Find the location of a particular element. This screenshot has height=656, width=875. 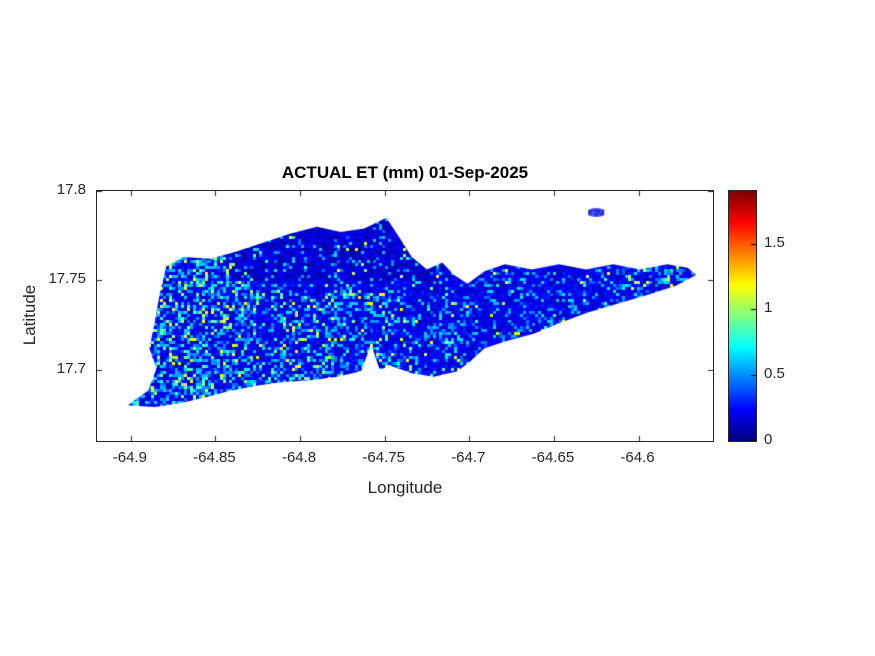

colorbar-gradient-canvas is located at coordinates (742, 316).